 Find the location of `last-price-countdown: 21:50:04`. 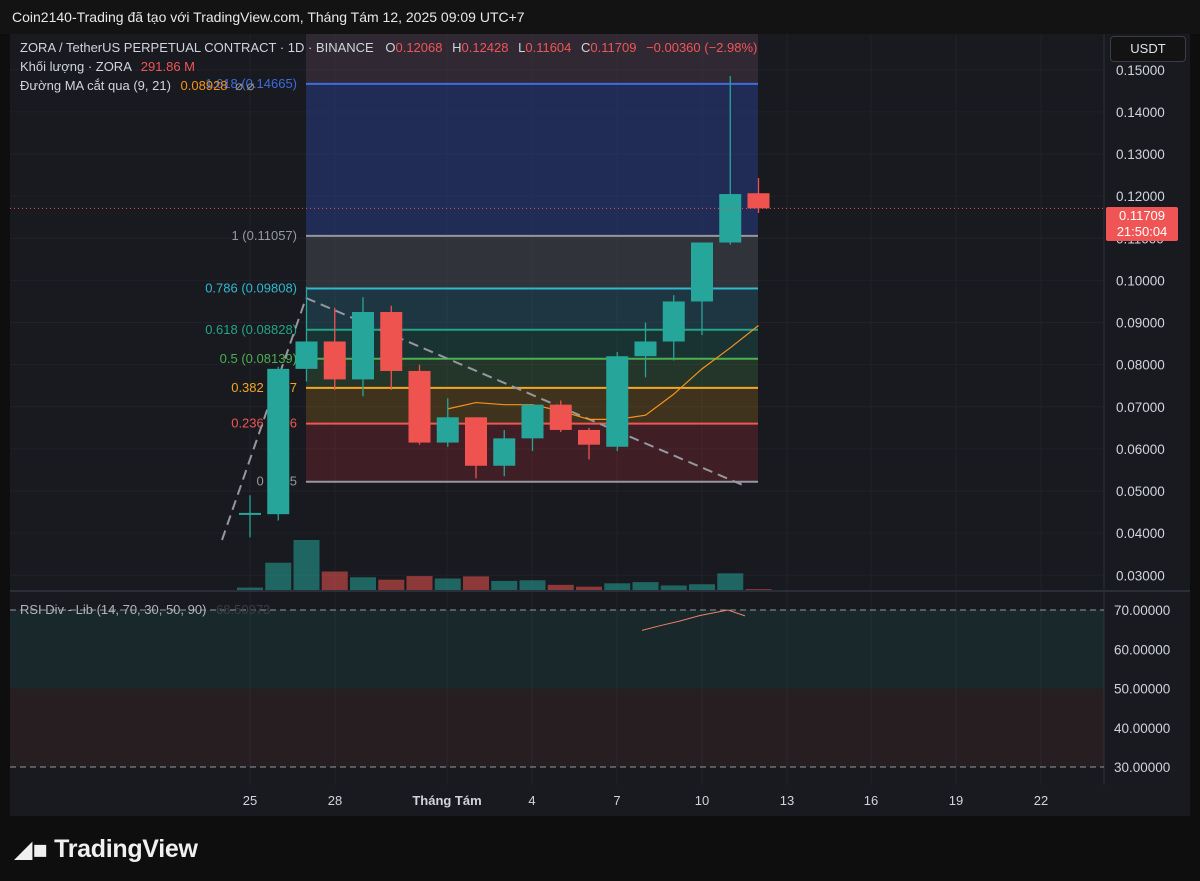

last-price-countdown: 21:50:04 is located at coordinates (1142, 231).